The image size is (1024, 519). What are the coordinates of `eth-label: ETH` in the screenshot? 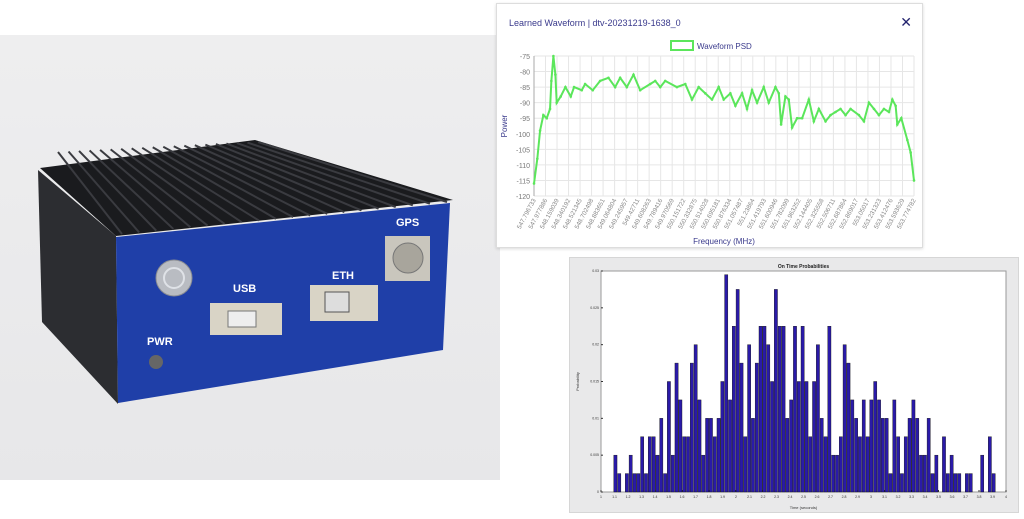 It's located at (343, 276).